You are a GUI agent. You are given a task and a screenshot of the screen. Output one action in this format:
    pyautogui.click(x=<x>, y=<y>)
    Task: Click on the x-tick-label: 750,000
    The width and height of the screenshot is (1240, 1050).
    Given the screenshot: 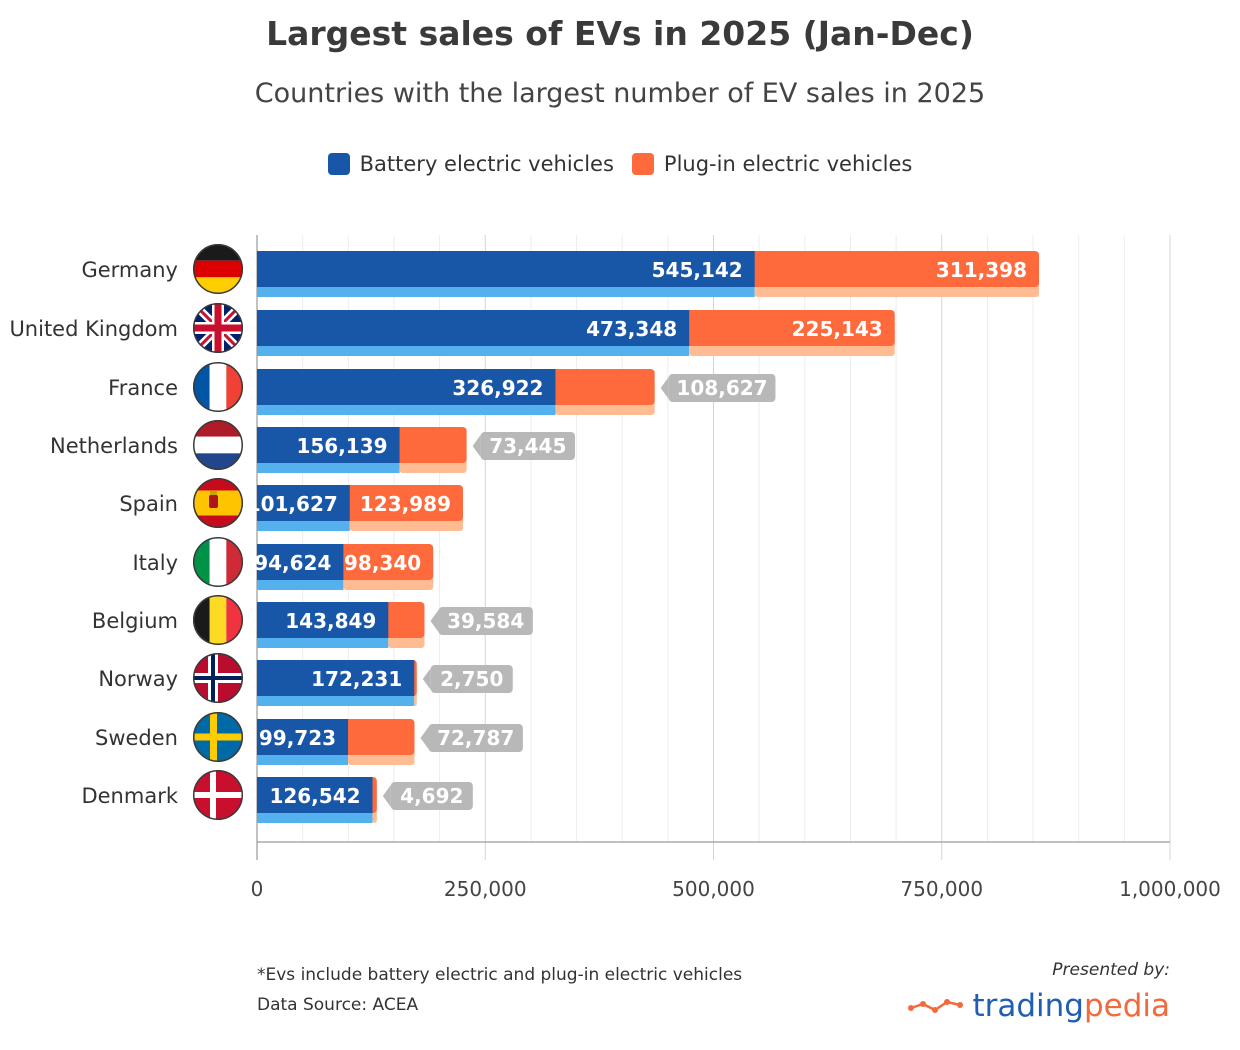 What is the action you would take?
    pyautogui.click(x=941, y=889)
    